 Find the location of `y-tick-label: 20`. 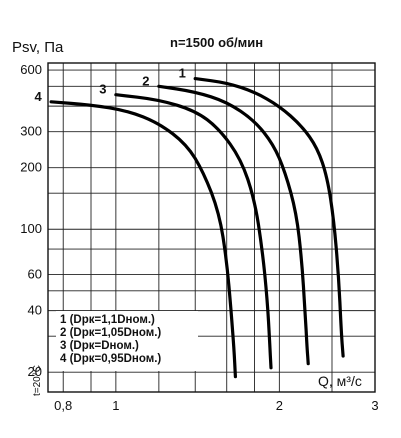

y-tick-label: 20 is located at coordinates (35, 371).